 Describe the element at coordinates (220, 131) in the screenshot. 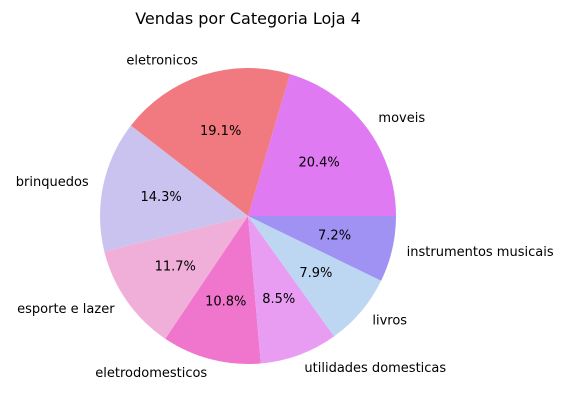

I see `pct-label-eletronicos: 19.1%` at that location.